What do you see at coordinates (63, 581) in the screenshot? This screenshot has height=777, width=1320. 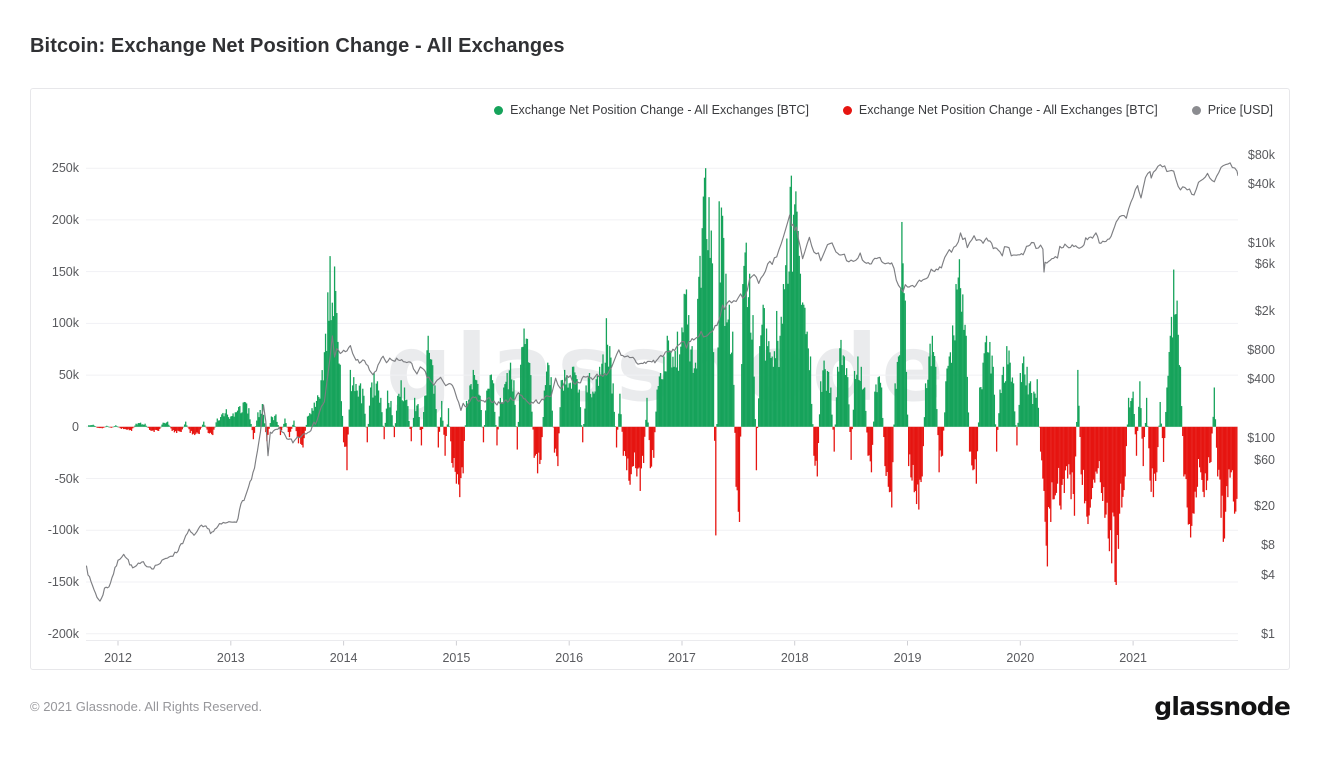 I see `y-axis-left-tick: -150k` at bounding box center [63, 581].